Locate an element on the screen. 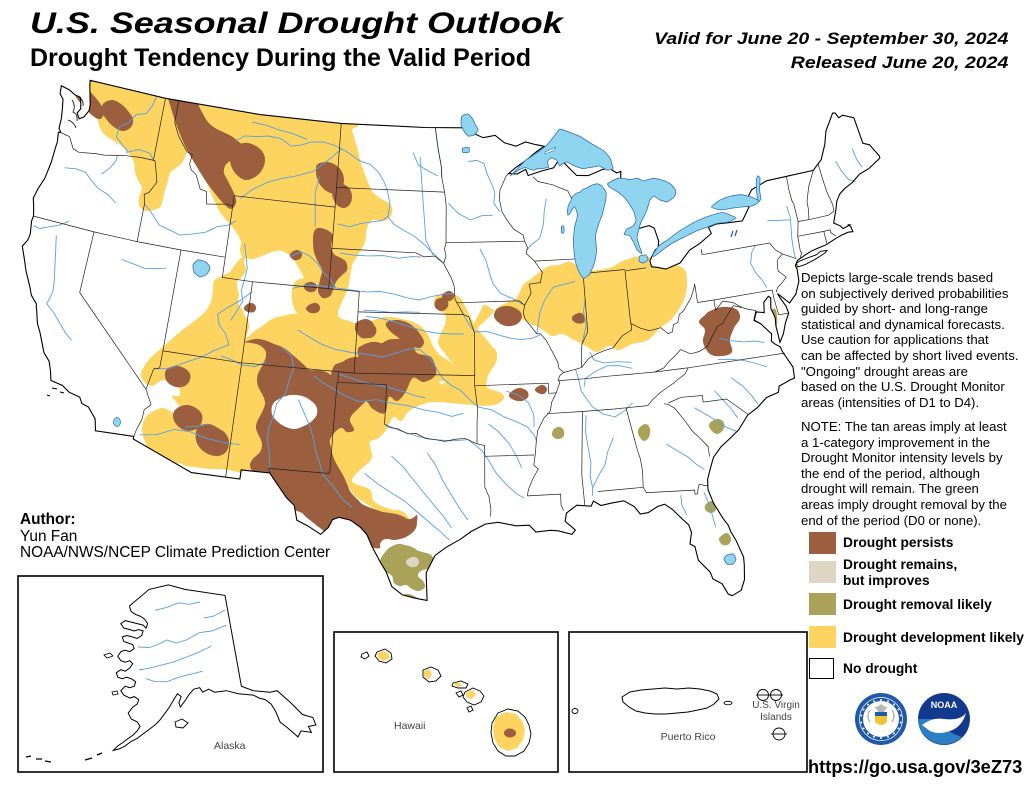 Image resolution: width=1024 pixels, height=791 pixels. svg-text: NOAA is located at coordinates (944, 705).